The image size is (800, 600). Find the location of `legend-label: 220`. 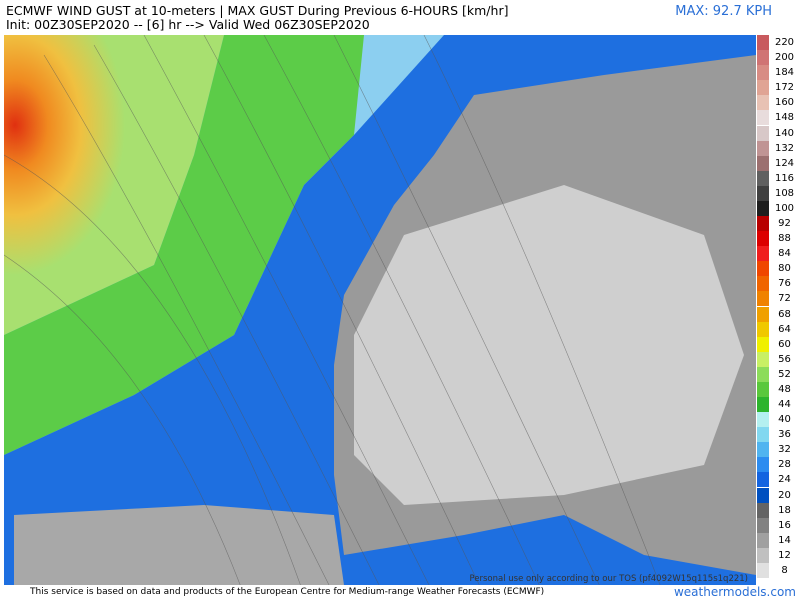

legend-label: 220 is located at coordinates (784, 42).